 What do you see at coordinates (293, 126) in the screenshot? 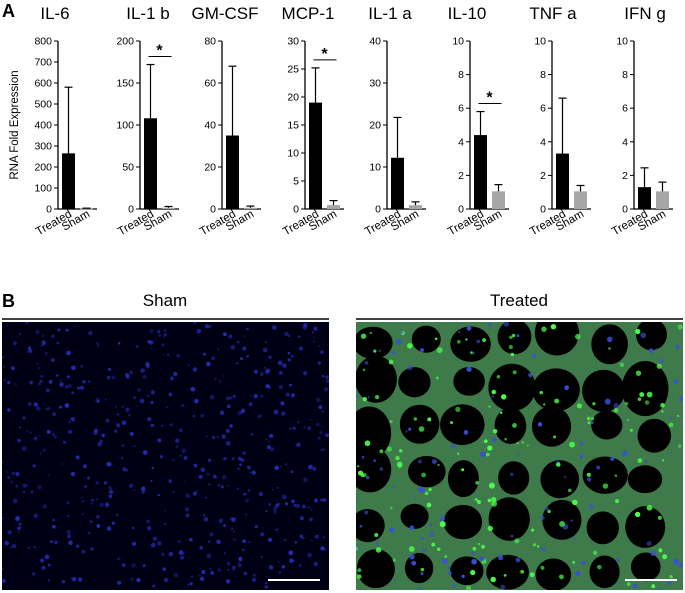
I see `y-tick-label: 15` at bounding box center [293, 126].